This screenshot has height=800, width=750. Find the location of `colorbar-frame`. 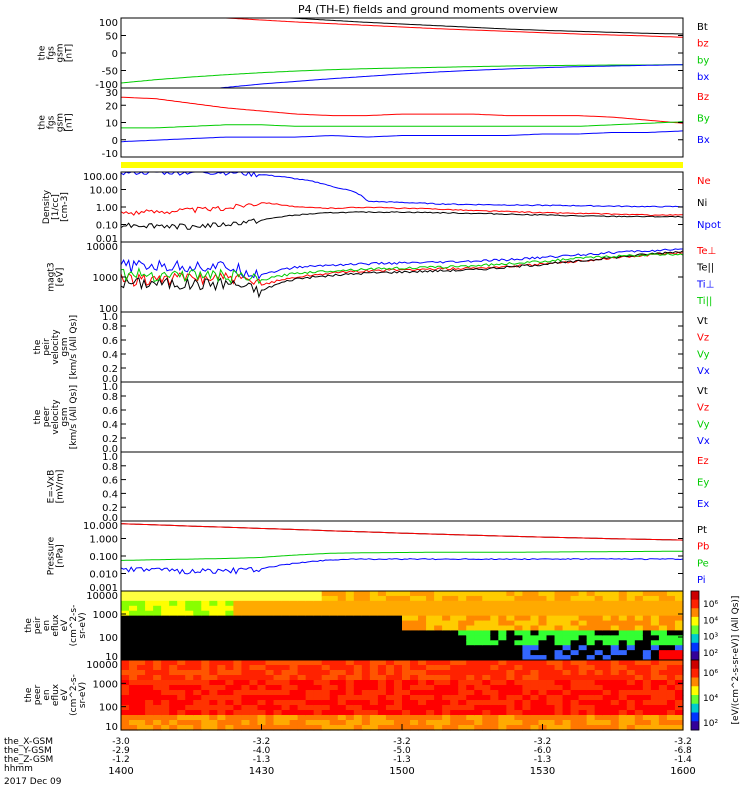

colorbar-frame is located at coordinates (695, 695).